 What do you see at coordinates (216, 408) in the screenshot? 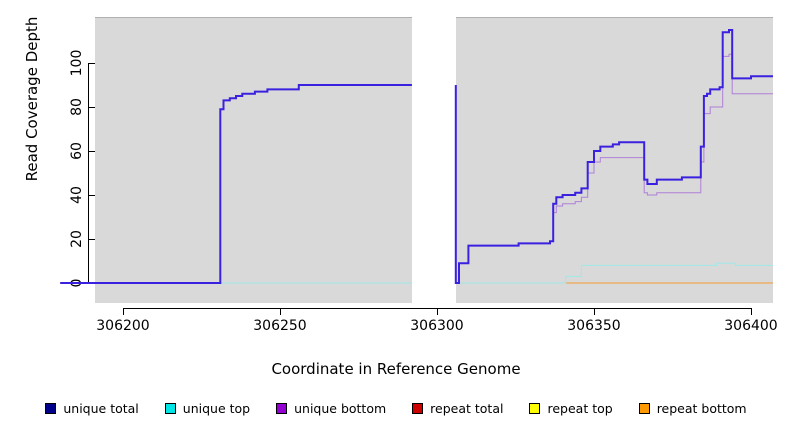
I see `legend-label: unique top` at bounding box center [216, 408].